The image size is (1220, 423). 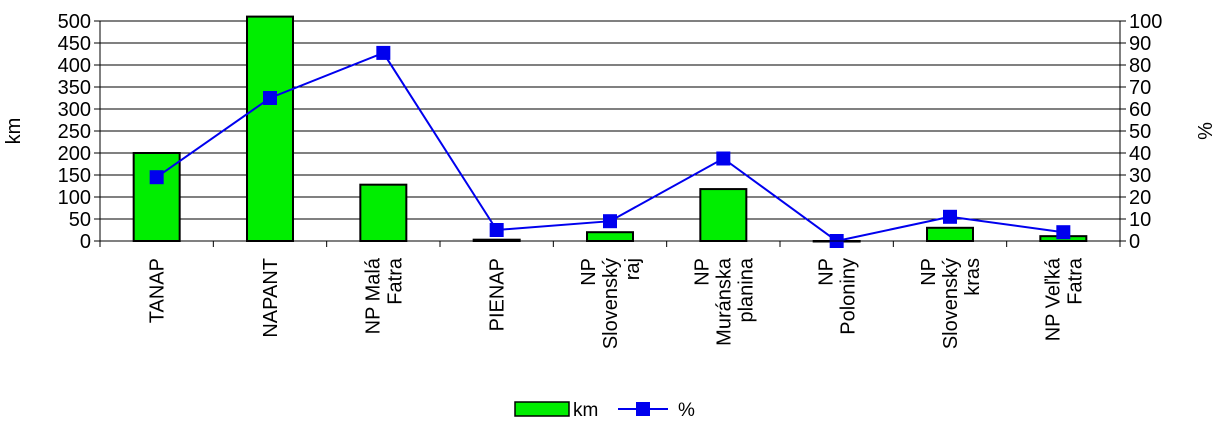 I want to click on category-label: kras, so click(x=973, y=277).